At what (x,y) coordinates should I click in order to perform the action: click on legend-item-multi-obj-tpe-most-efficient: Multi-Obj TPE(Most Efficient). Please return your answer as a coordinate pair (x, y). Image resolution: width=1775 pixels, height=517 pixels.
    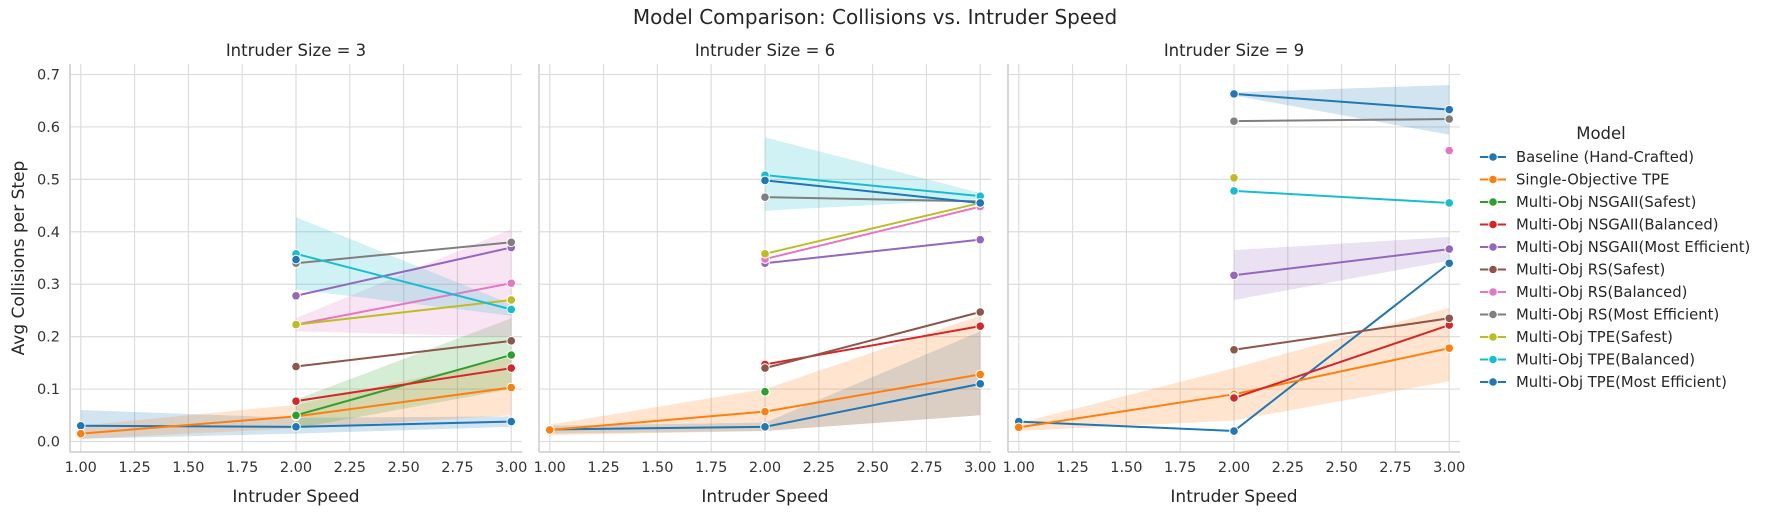
    Looking at the image, I should click on (1603, 382).